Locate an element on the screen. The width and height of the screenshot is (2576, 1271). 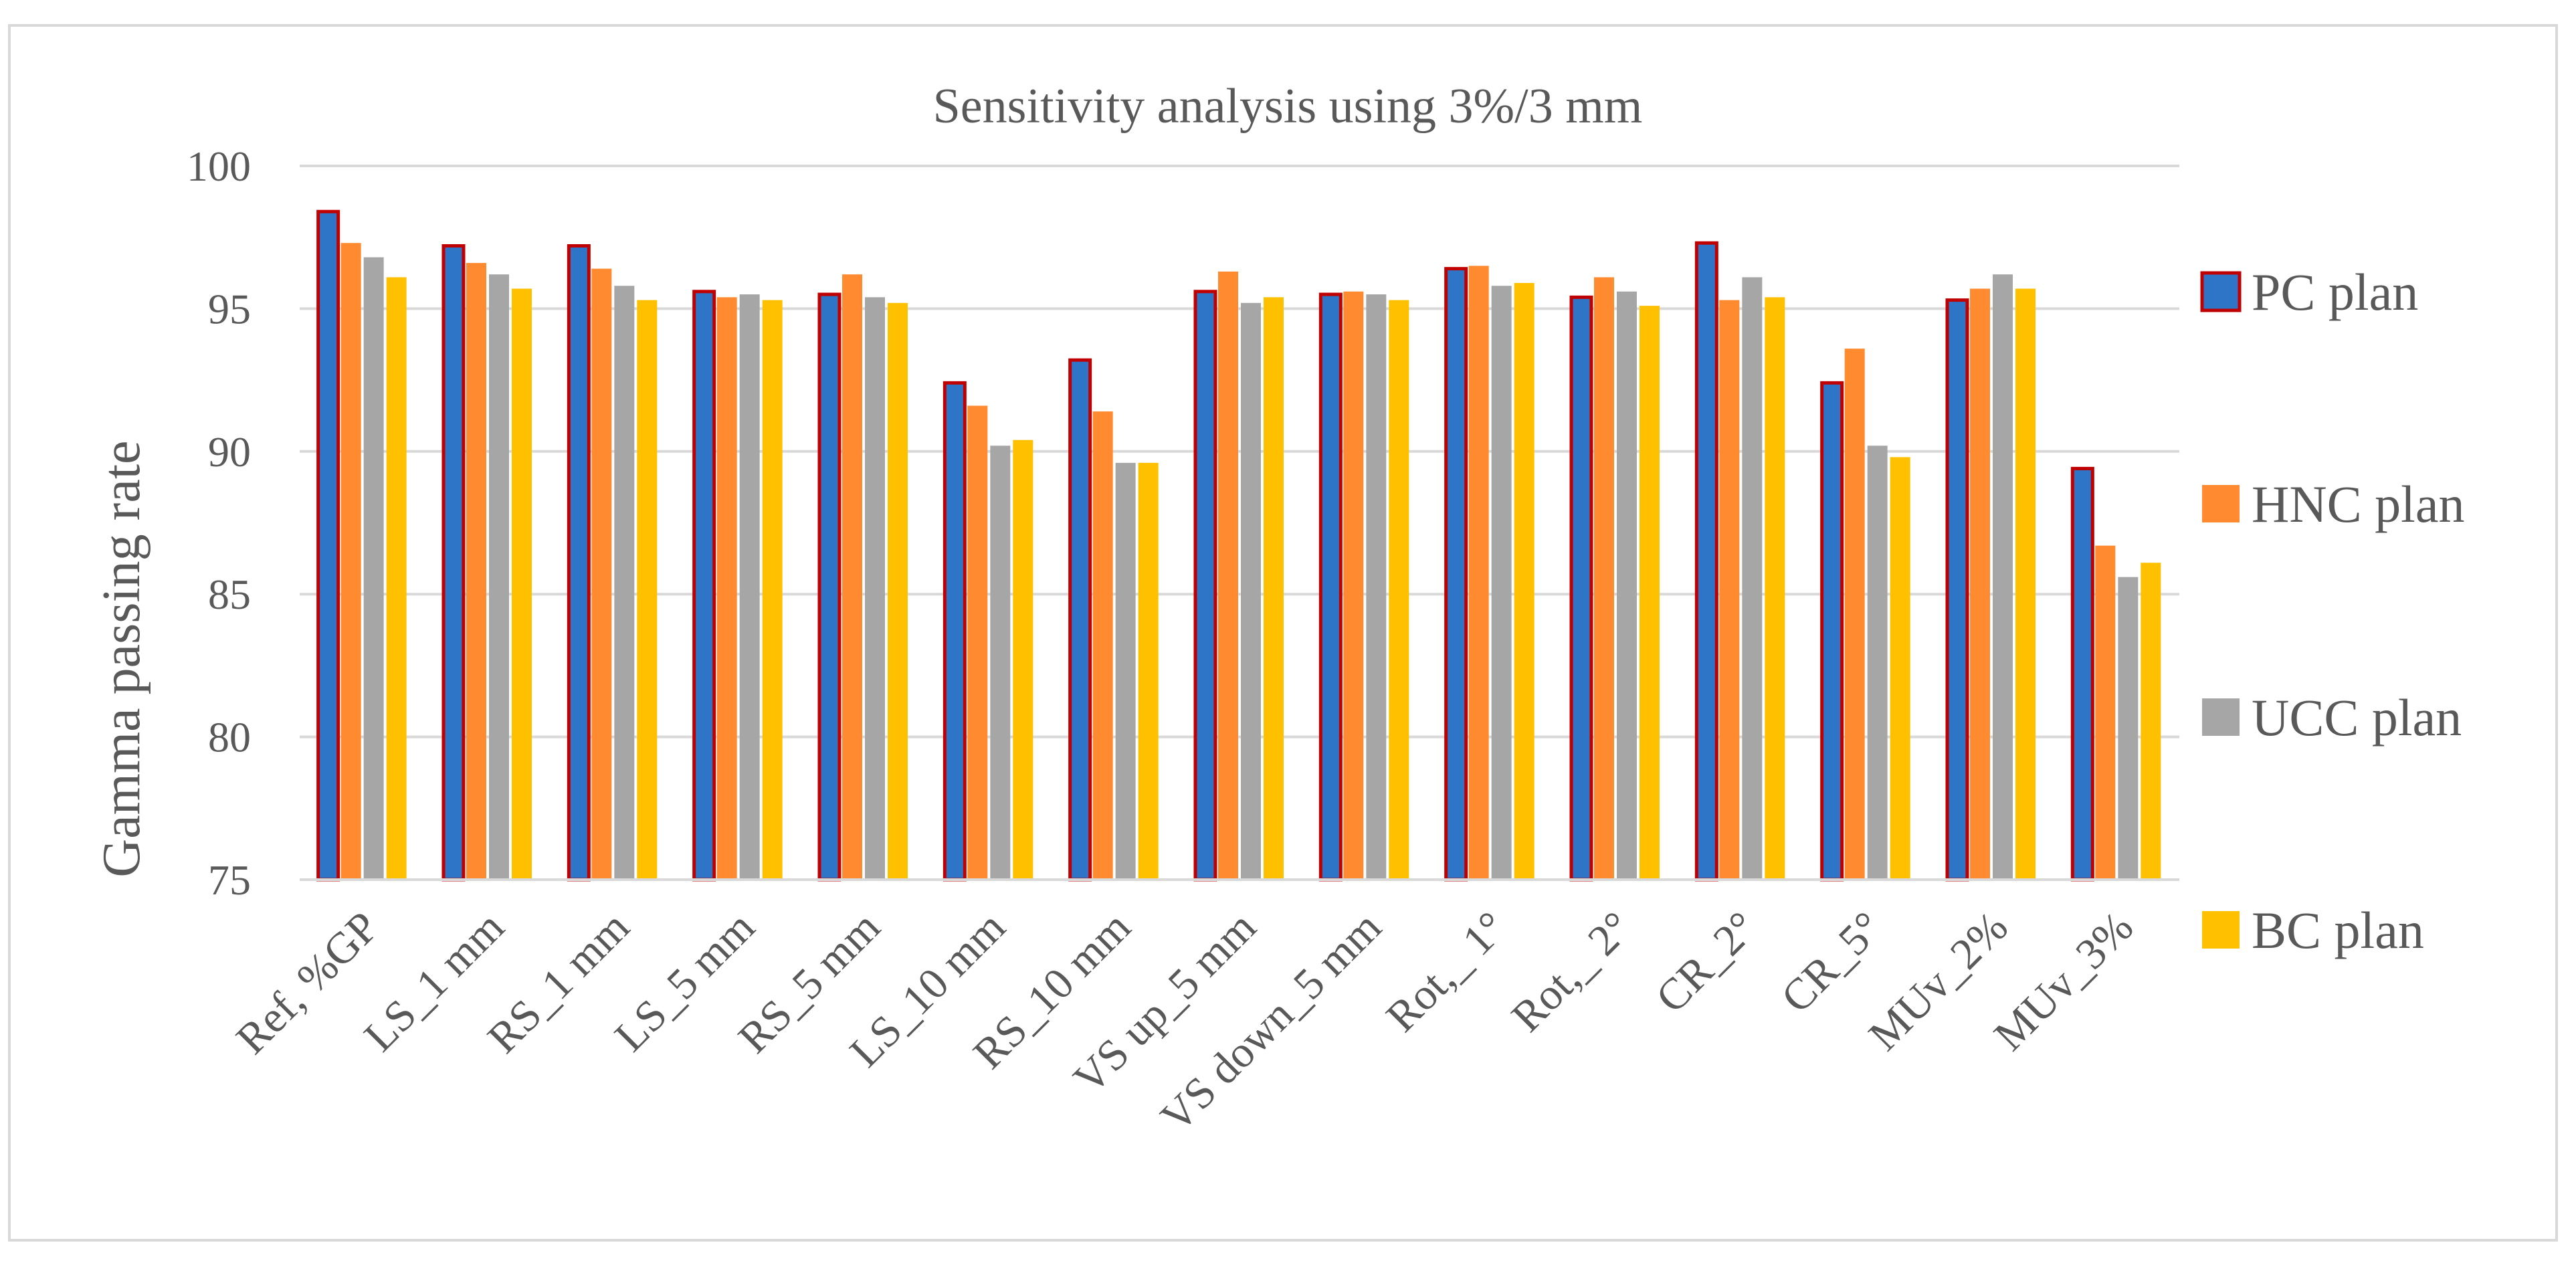
legend-label: BC plan is located at coordinates (2338, 930).